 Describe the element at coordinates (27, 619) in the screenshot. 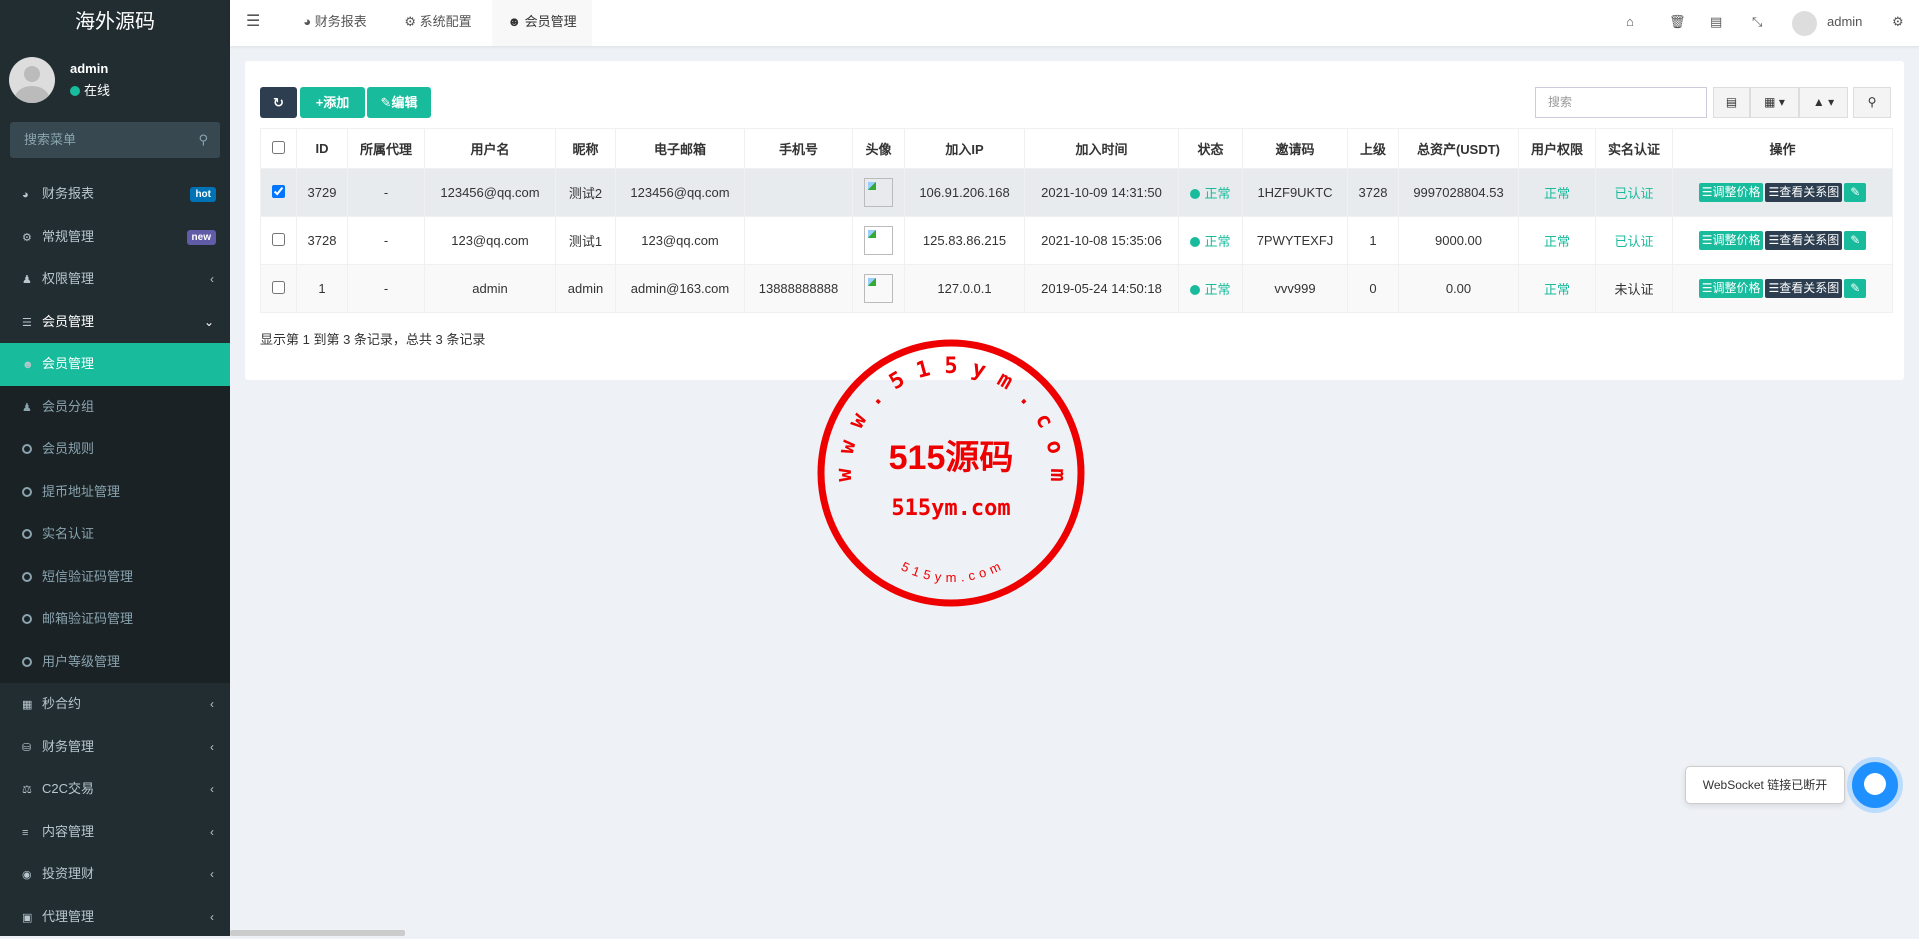

I see `circle-icon` at that location.